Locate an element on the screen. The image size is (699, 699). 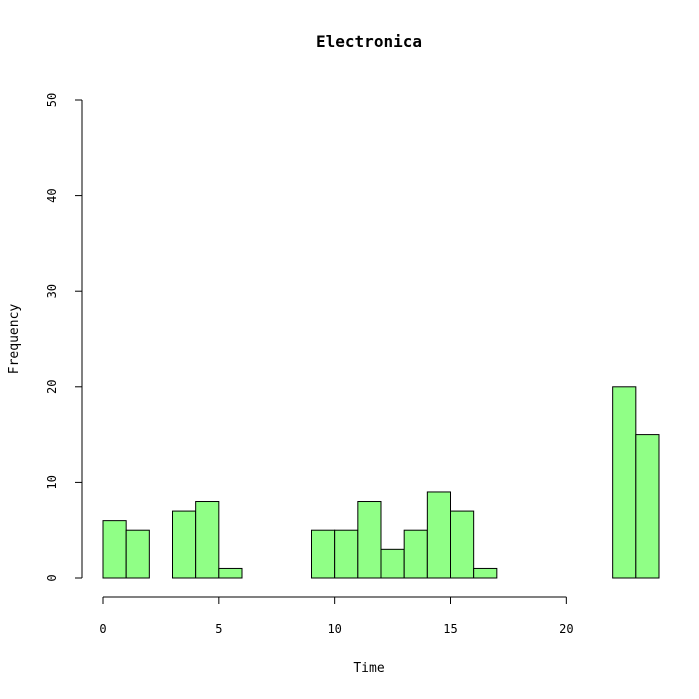
y-tick-label: 50 is located at coordinates (52, 100).